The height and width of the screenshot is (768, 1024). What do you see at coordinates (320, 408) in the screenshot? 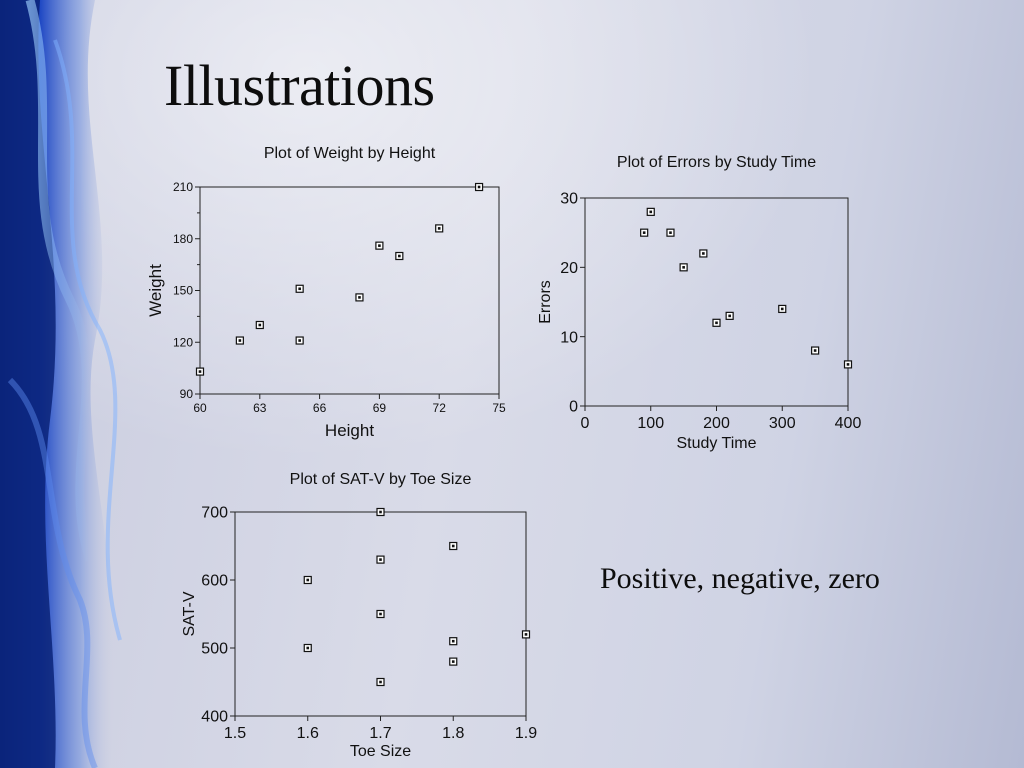
I see `x-tick-label: 66` at bounding box center [320, 408].